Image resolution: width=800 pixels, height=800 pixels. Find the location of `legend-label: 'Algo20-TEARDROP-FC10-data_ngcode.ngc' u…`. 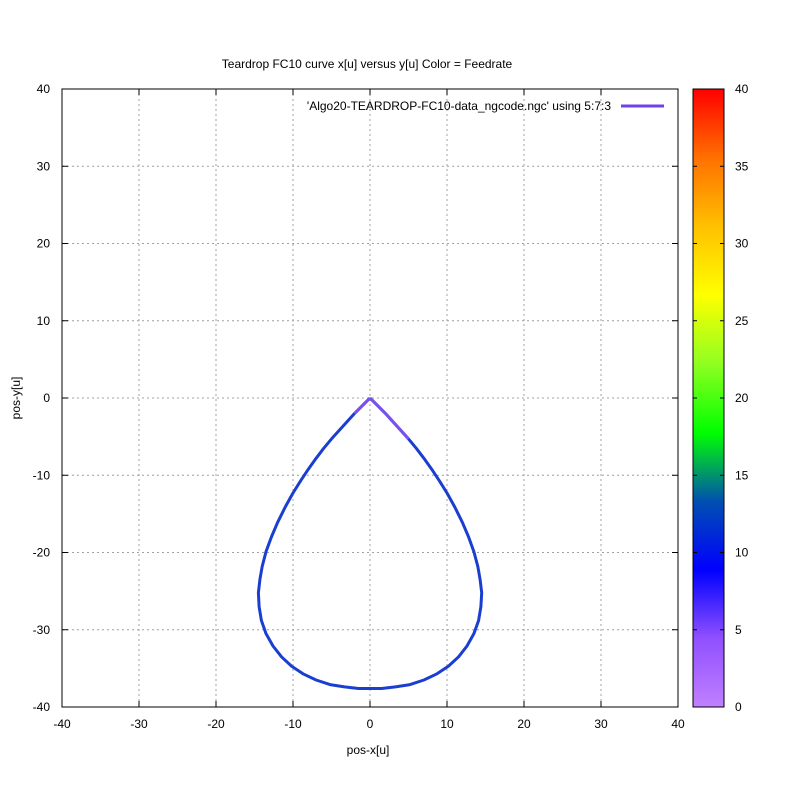

legend-label: 'Algo20-TEARDROP-FC10-data_ngcode.ngc' u… is located at coordinates (459, 106).